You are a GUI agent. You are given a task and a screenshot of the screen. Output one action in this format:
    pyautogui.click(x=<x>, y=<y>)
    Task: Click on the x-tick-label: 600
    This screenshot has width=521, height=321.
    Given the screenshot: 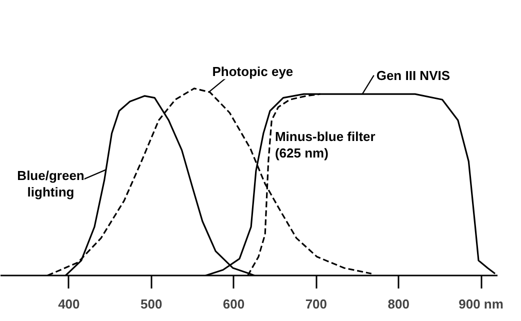 What is the action you would take?
    pyautogui.click(x=233, y=304)
    